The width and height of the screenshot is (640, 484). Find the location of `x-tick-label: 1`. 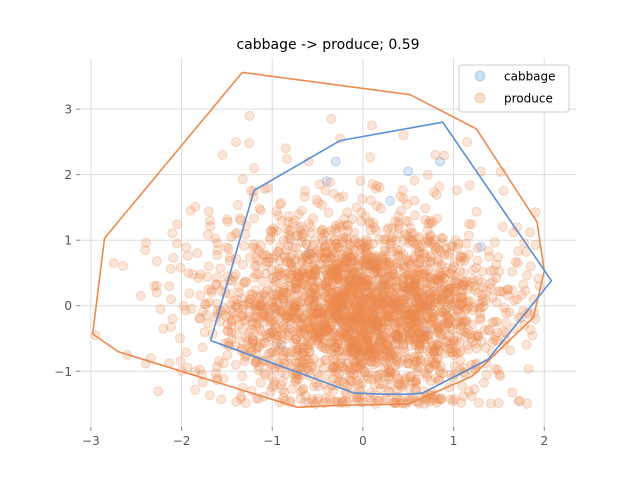

x-tick-label: 1 is located at coordinates (454, 441).